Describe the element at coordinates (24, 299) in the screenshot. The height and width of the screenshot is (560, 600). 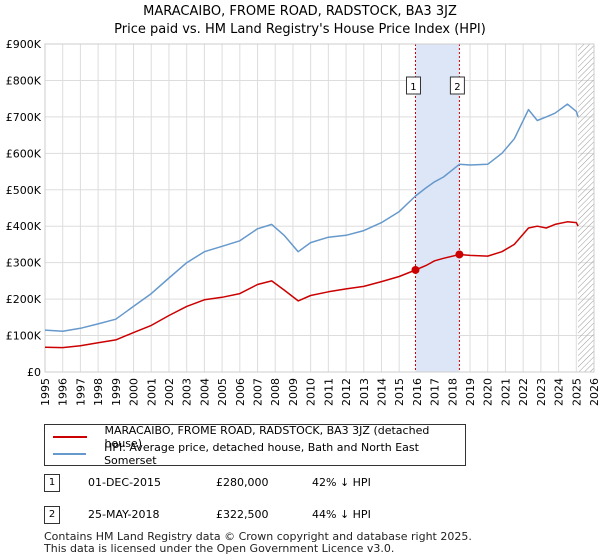
I see `y-tick-label: £200K` at that location.